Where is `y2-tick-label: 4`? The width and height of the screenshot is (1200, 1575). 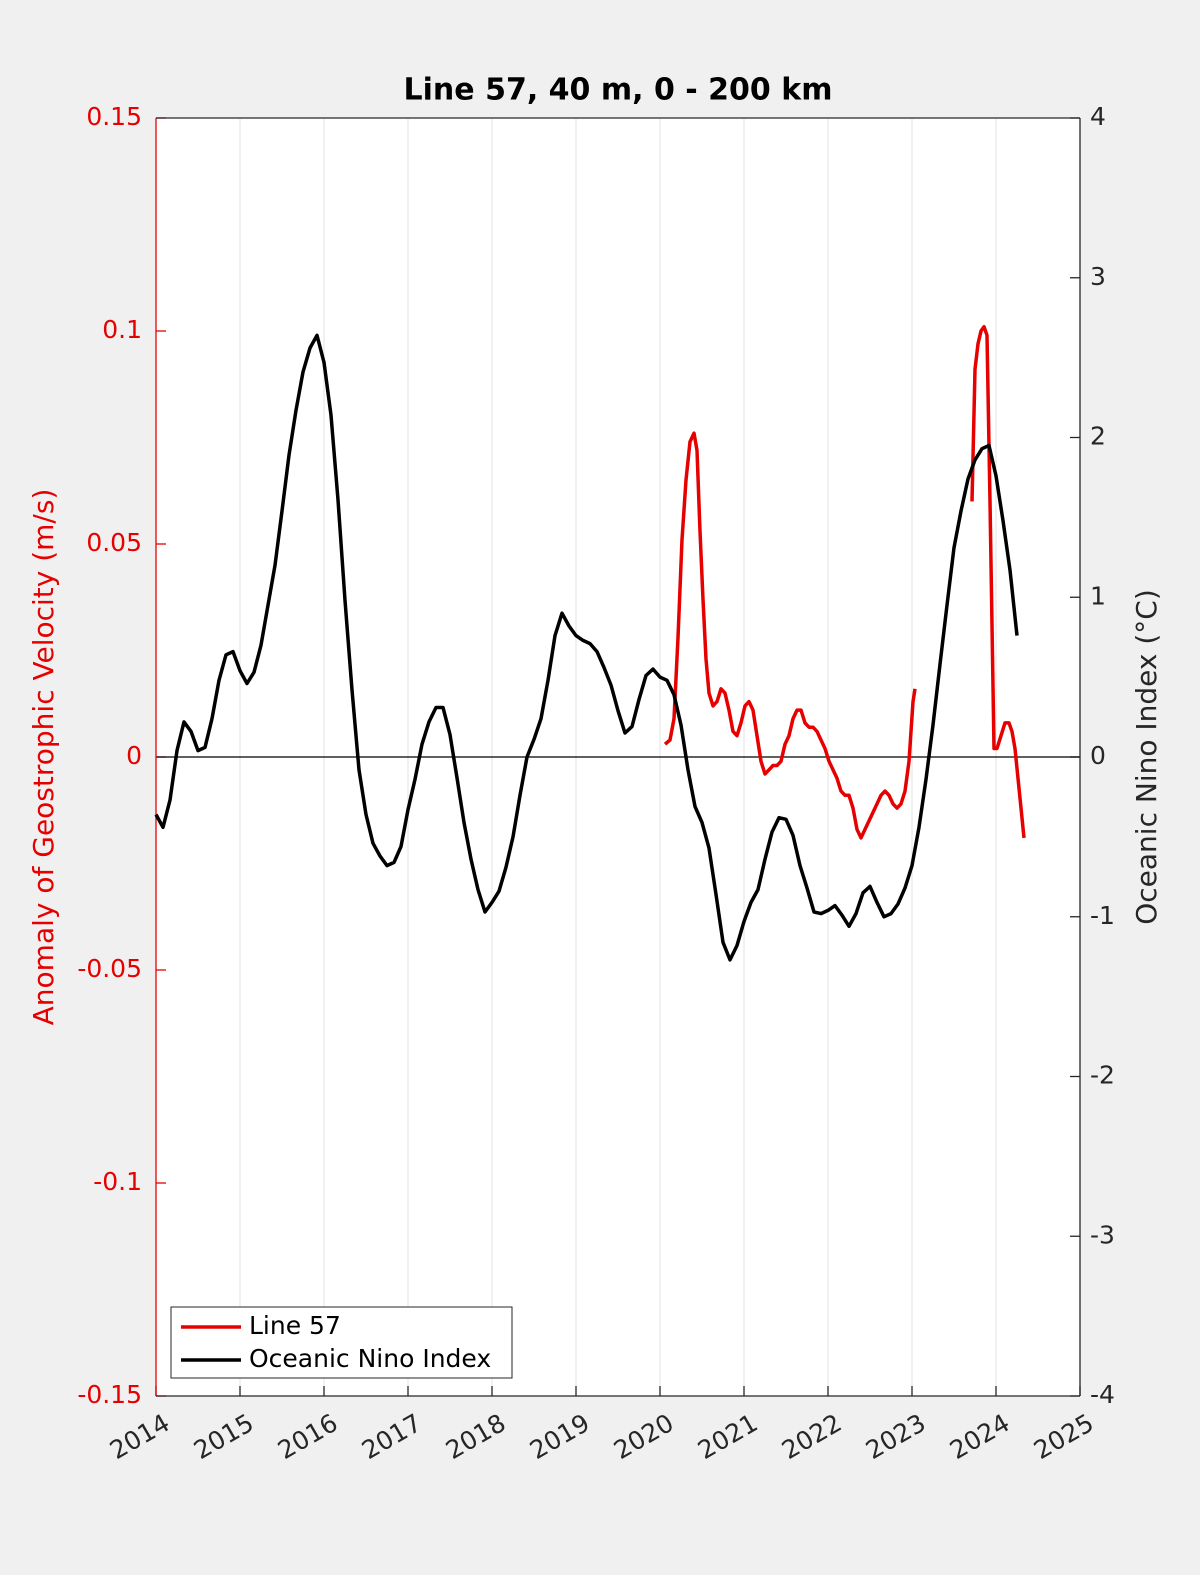
y2-tick-label: 4 is located at coordinates (1098, 116).